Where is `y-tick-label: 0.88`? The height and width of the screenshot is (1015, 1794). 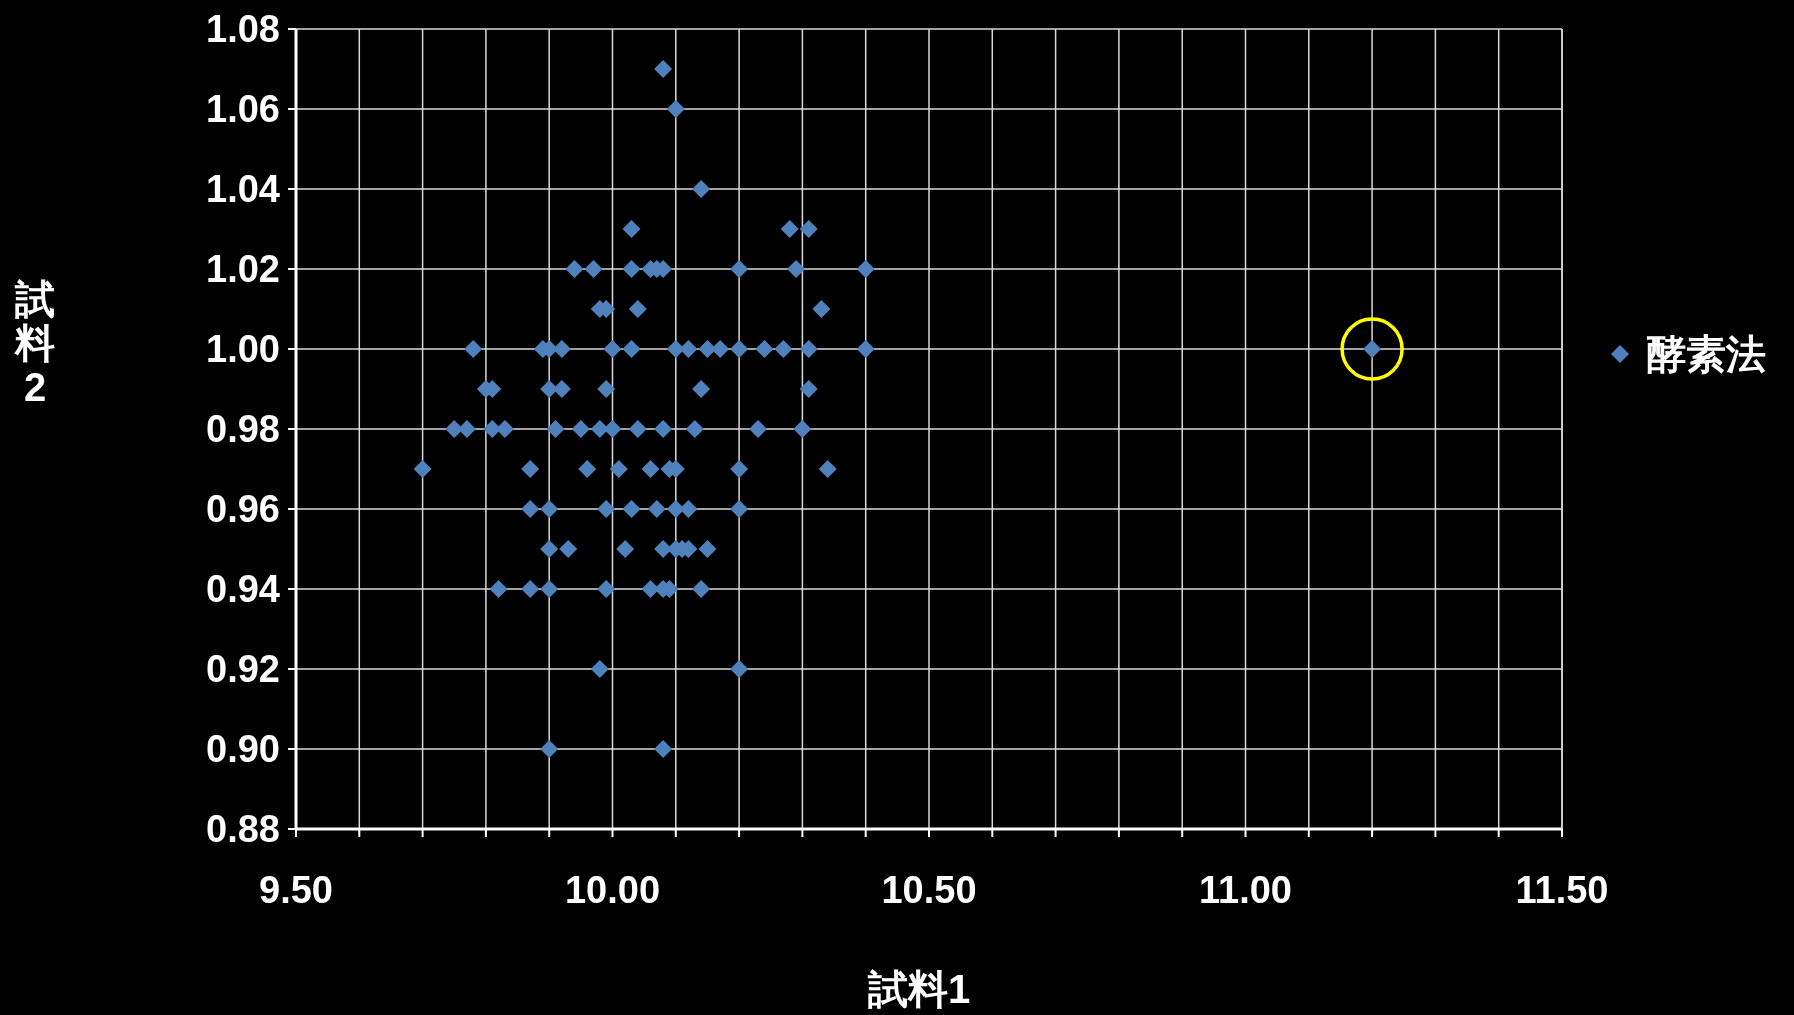 y-tick-label: 0.88 is located at coordinates (243, 829).